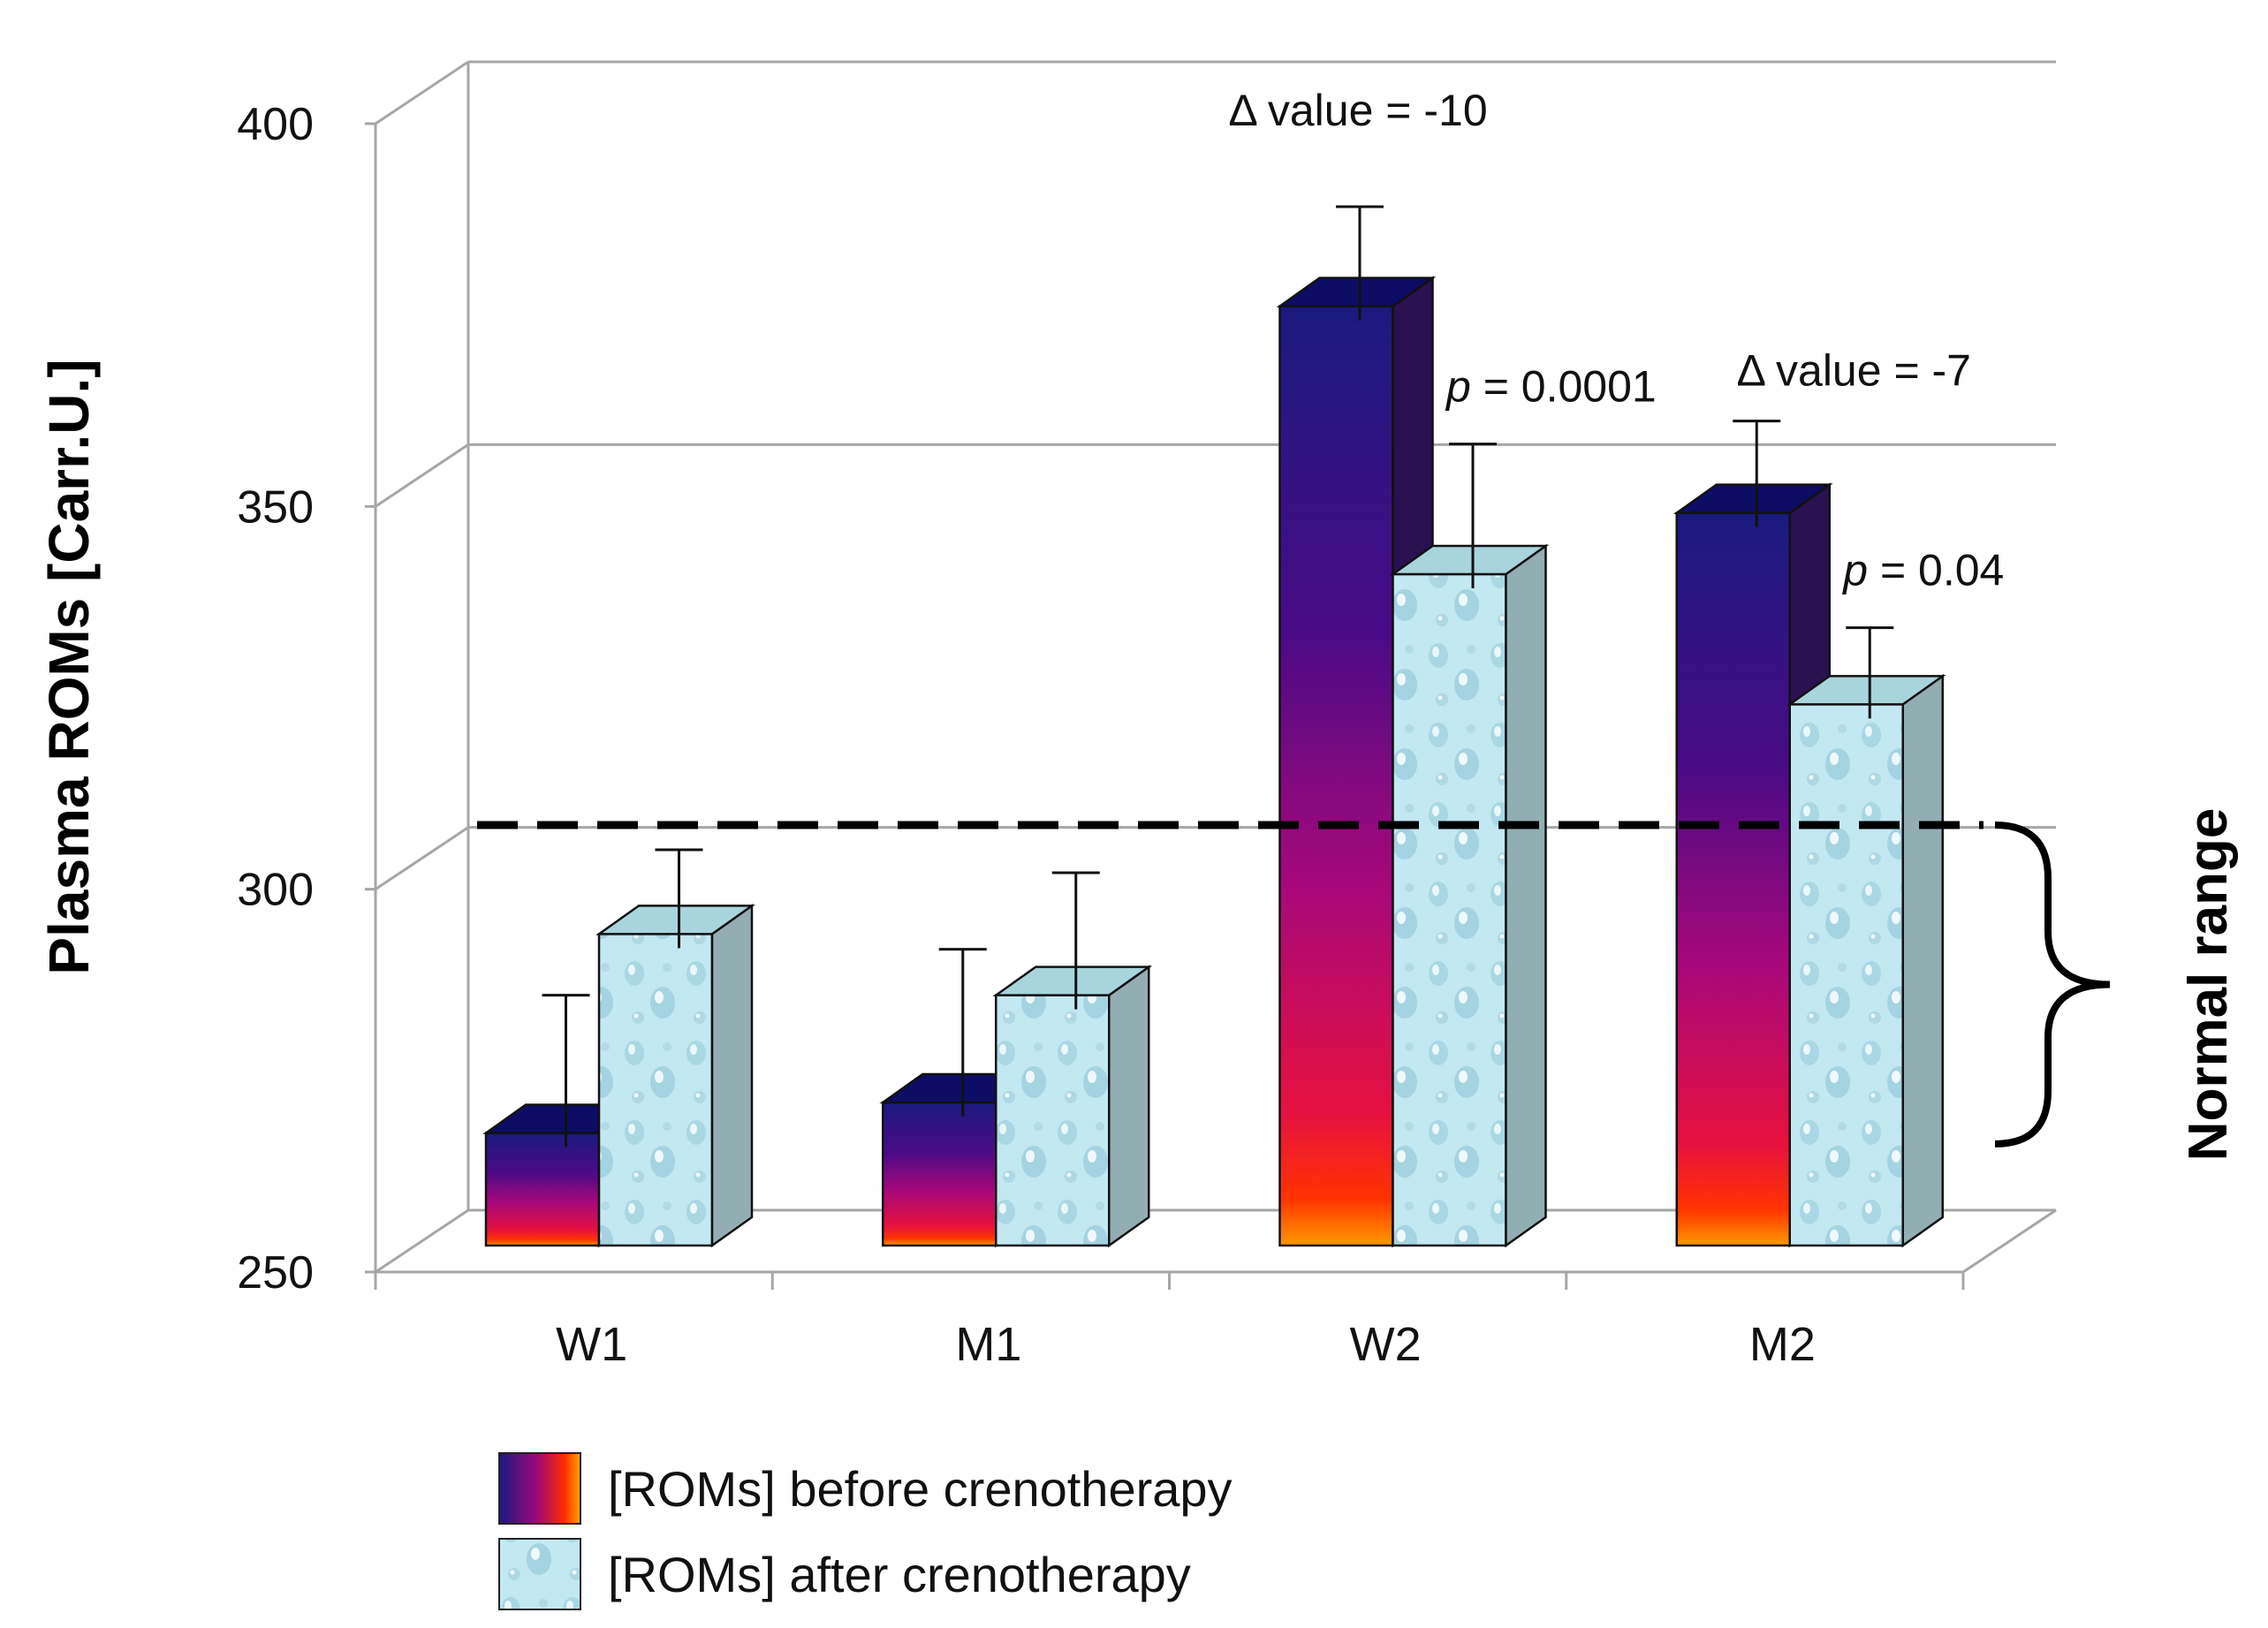 This screenshot has width=2268, height=1628. Describe the element at coordinates (275, 507) in the screenshot. I see `y-tick-label-350: 350` at that location.